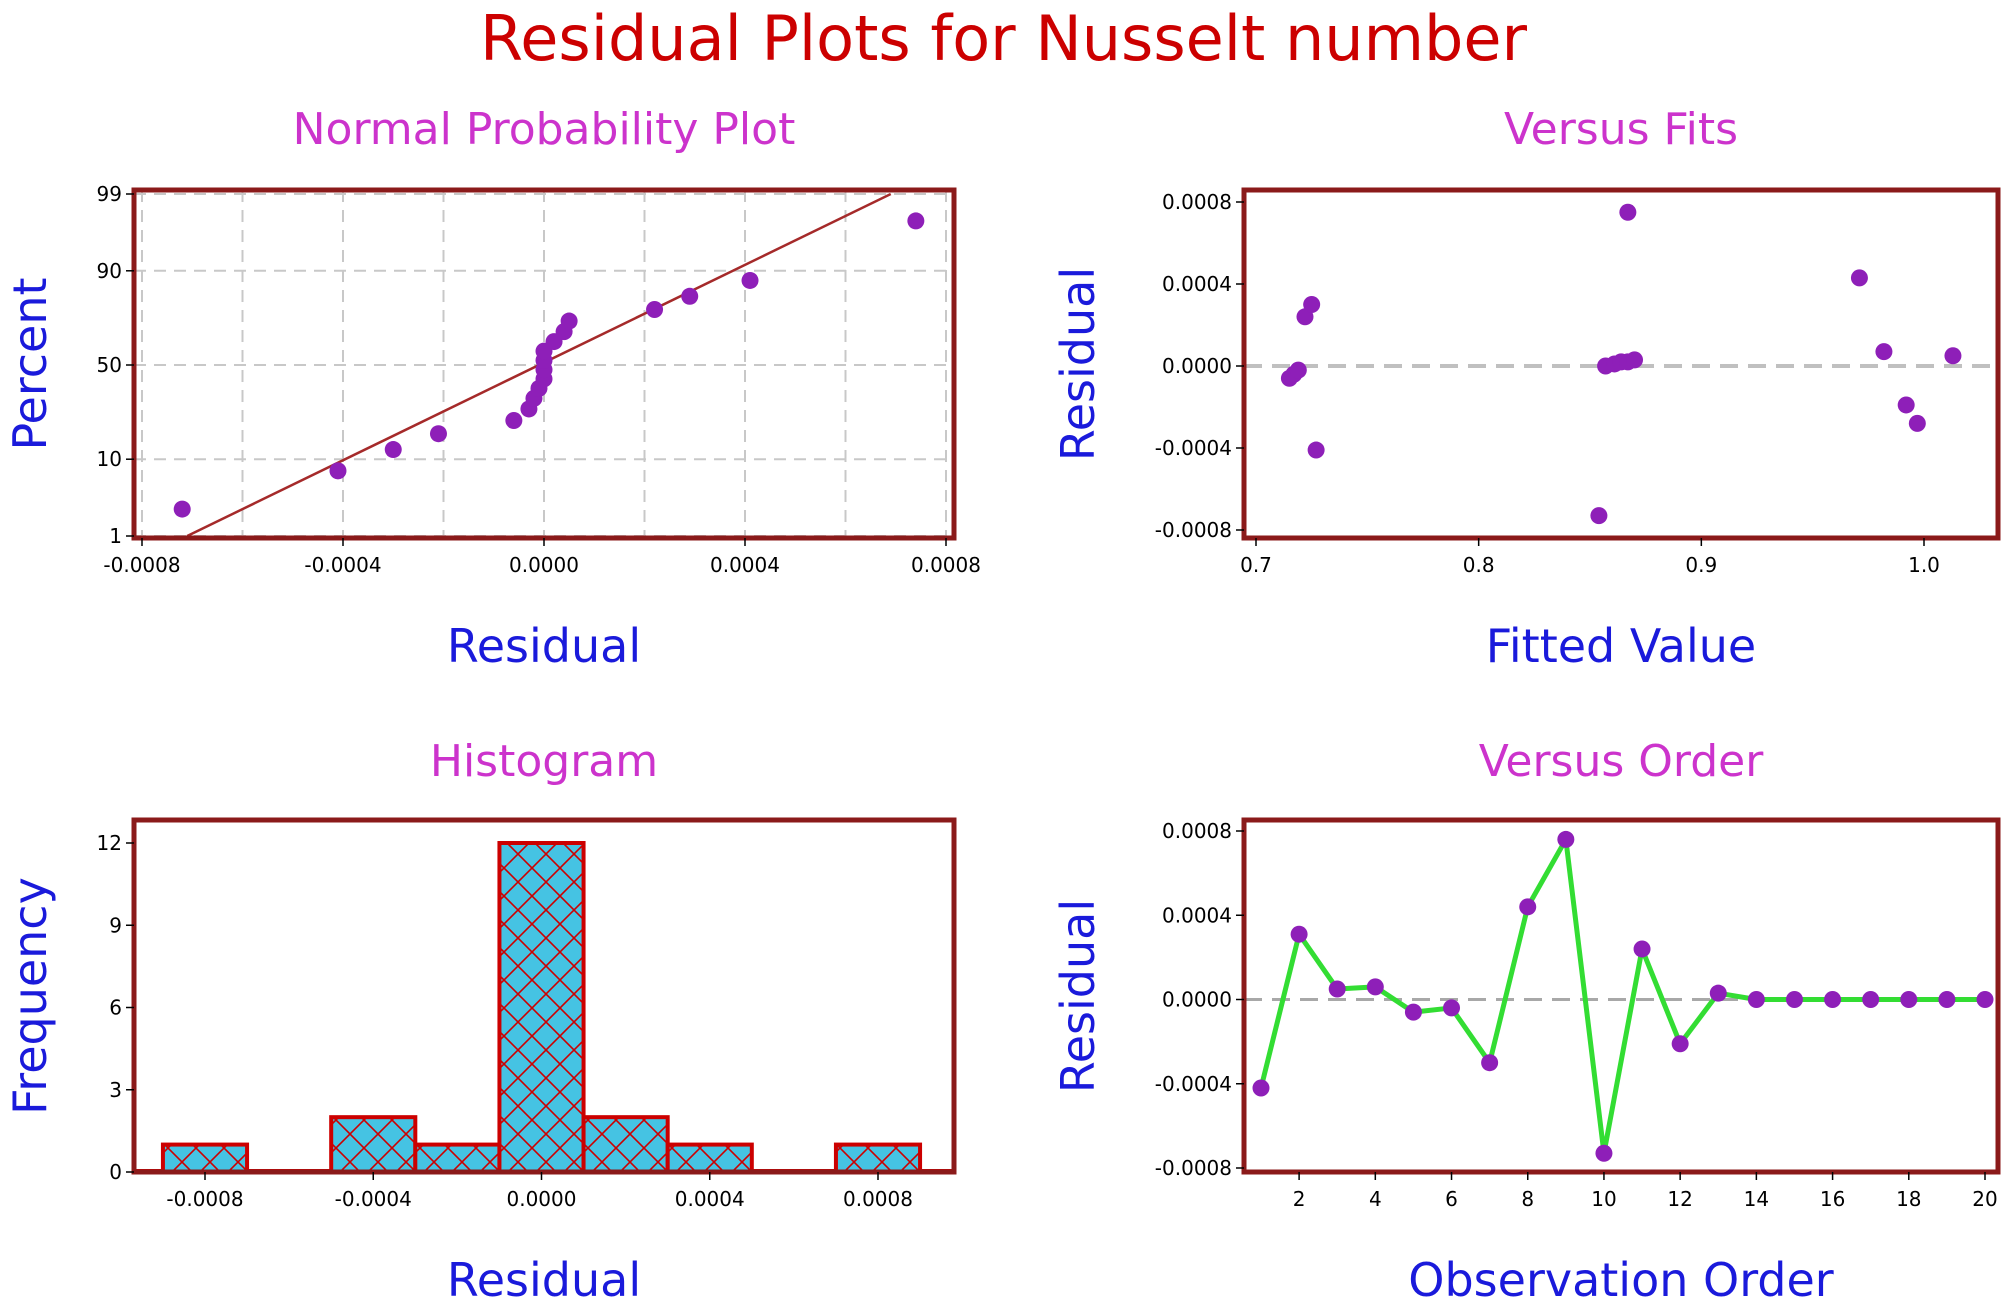  Describe the element at coordinates (141, 565) in the screenshot. I see `npp-x-tick-label: -0.0008` at that location.